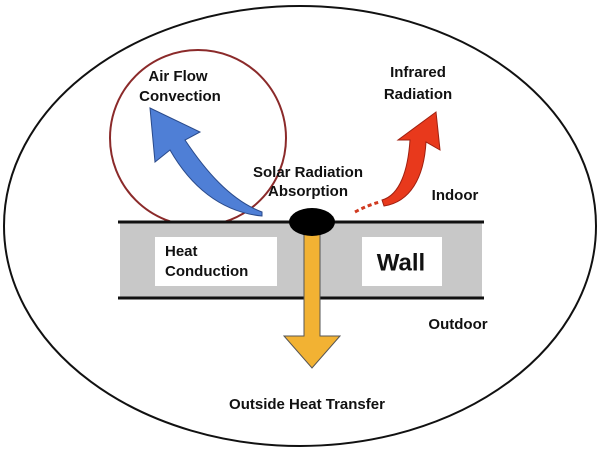 The width and height of the screenshot is (601, 450). What do you see at coordinates (418, 94) in the screenshot?
I see `label: Radiation` at bounding box center [418, 94].